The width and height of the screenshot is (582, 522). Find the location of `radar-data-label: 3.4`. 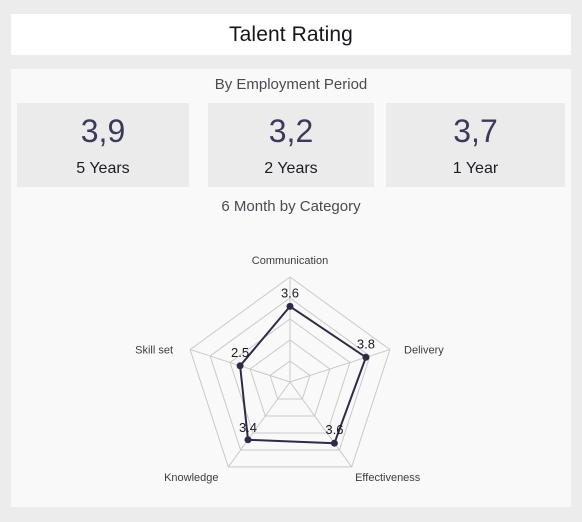

radar-data-label: 3.4 is located at coordinates (248, 427).